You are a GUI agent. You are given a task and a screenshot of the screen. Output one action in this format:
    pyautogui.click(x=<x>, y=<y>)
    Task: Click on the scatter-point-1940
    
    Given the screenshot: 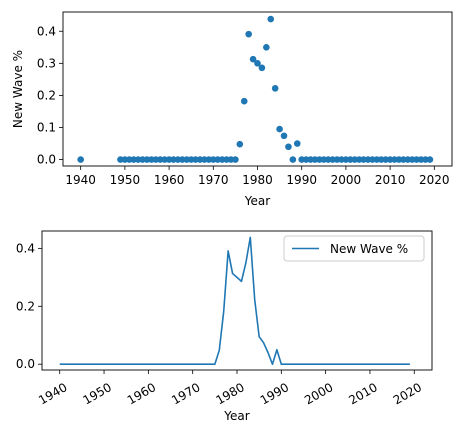 What is the action you would take?
    pyautogui.click(x=80, y=159)
    